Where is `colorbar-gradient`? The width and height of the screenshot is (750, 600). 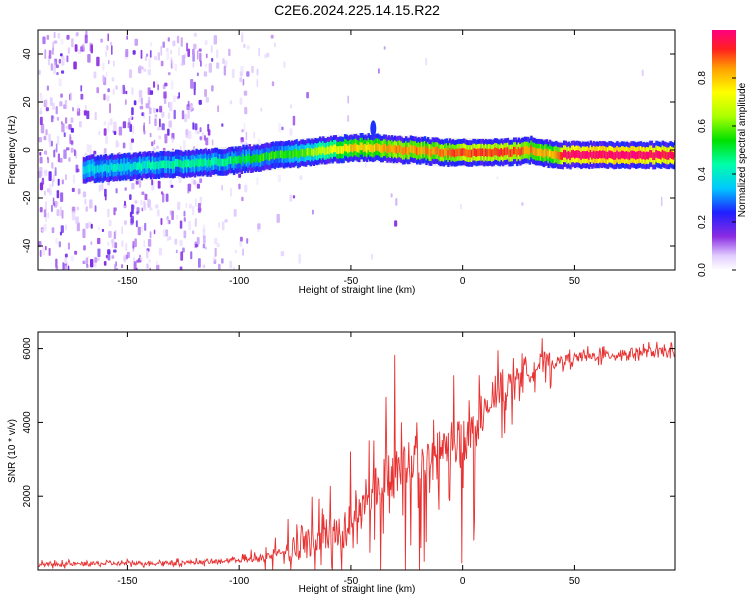
colorbar-gradient is located at coordinates (724, 150).